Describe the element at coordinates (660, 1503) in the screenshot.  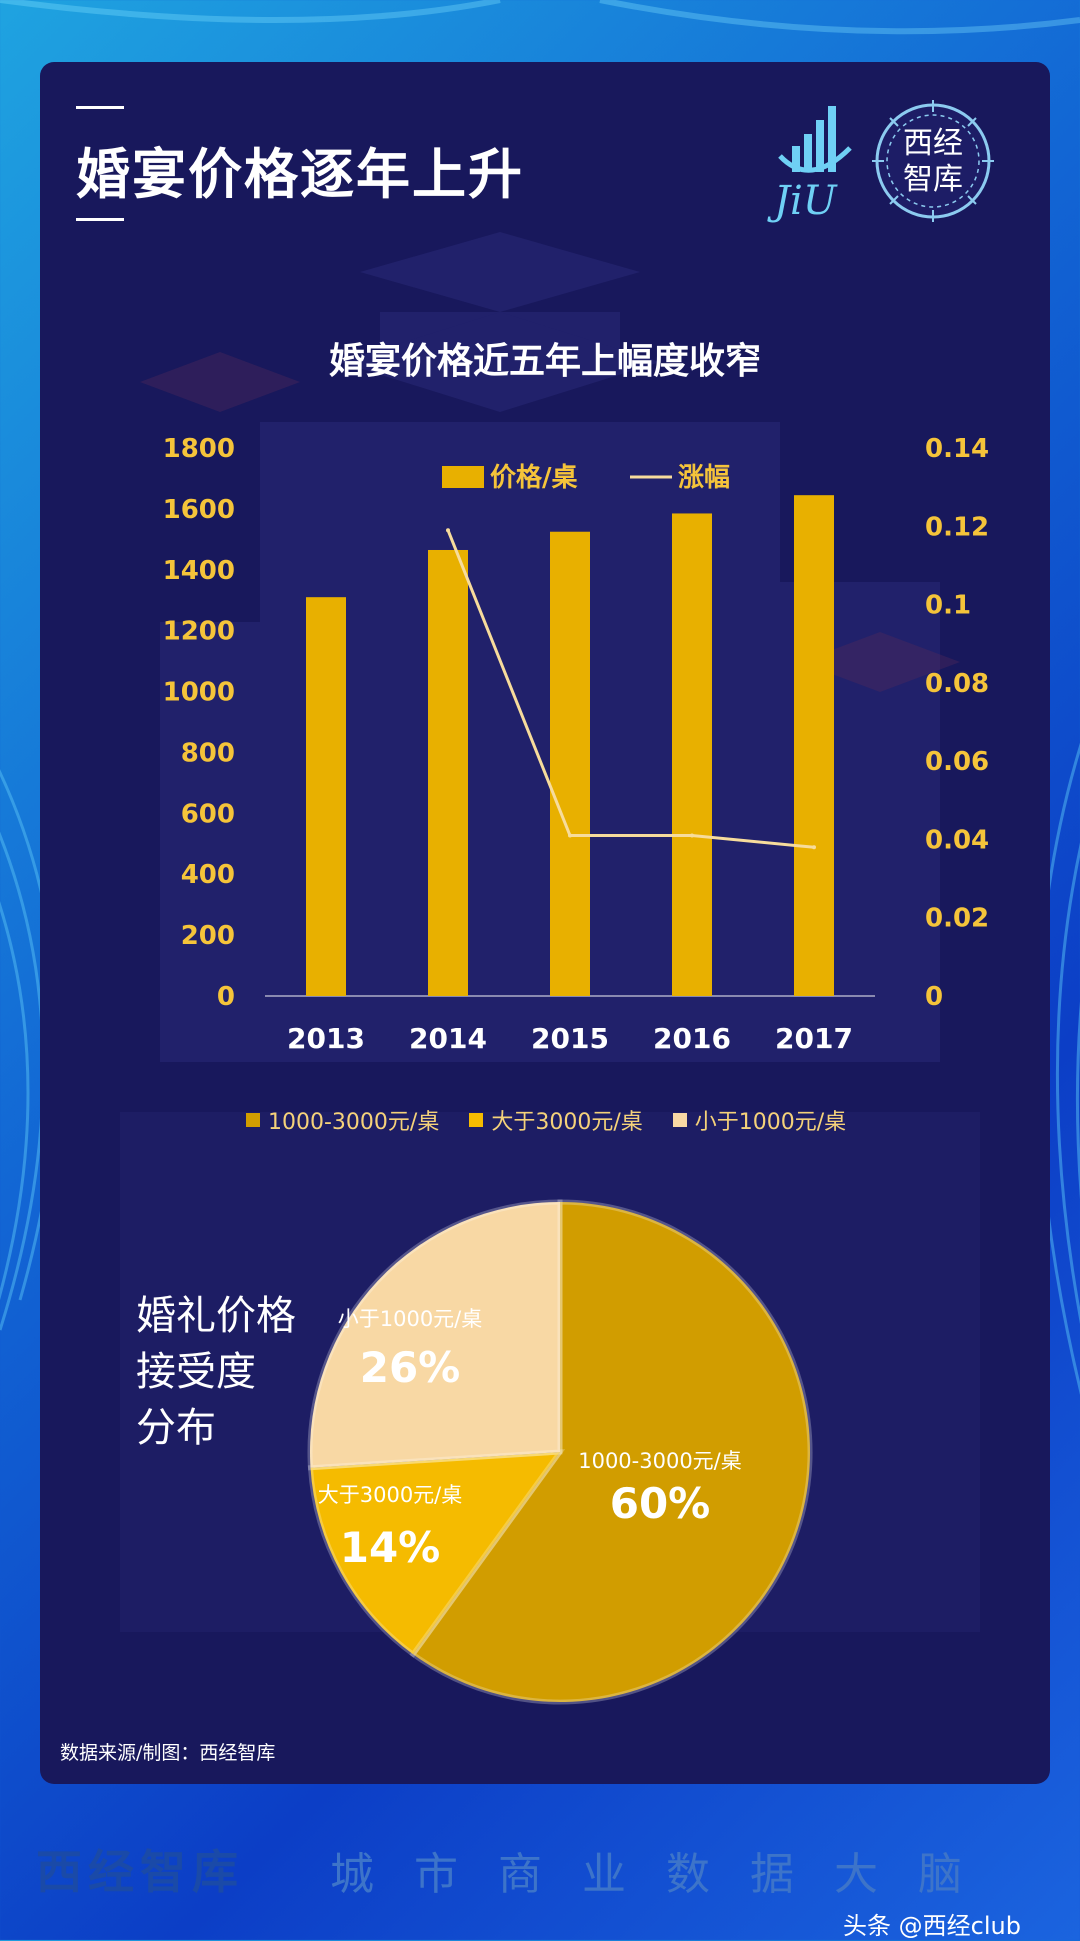
I see `pie-slice-value: 60%` at that location.